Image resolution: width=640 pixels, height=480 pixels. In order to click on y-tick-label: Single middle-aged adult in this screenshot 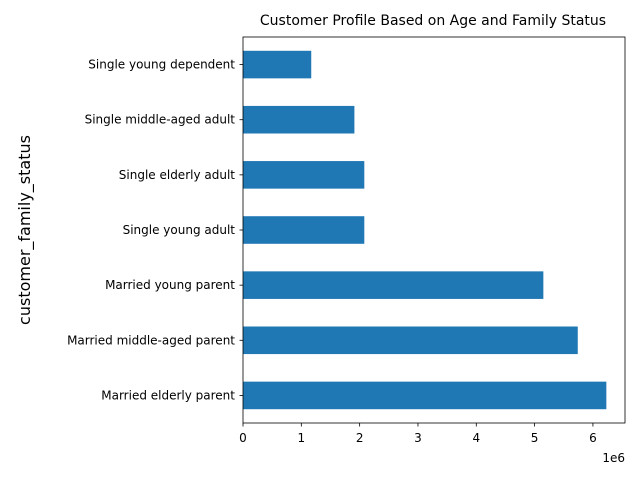, I will do `click(160, 120)`.